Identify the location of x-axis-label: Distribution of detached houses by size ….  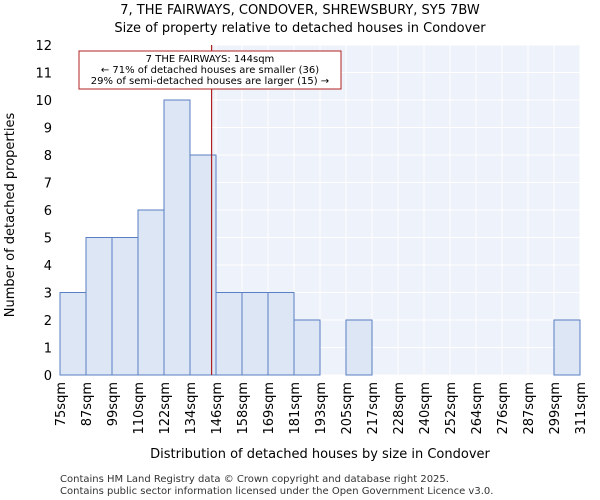
(320, 454).